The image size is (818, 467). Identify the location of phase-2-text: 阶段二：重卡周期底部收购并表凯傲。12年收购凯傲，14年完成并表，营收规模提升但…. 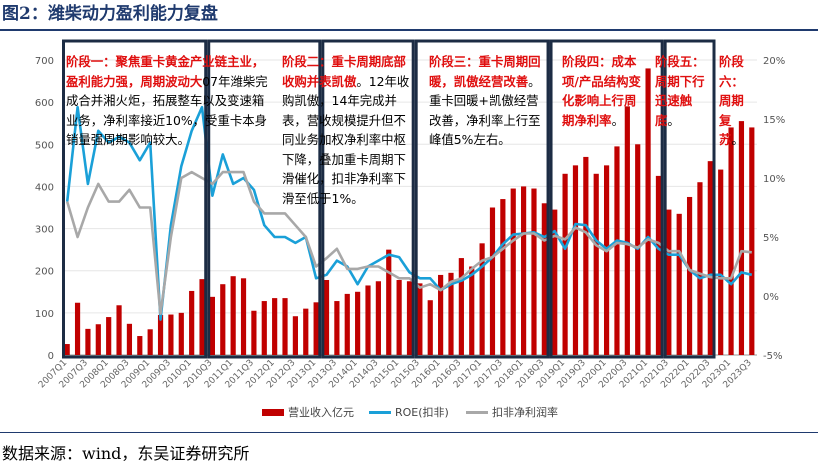
(349, 130).